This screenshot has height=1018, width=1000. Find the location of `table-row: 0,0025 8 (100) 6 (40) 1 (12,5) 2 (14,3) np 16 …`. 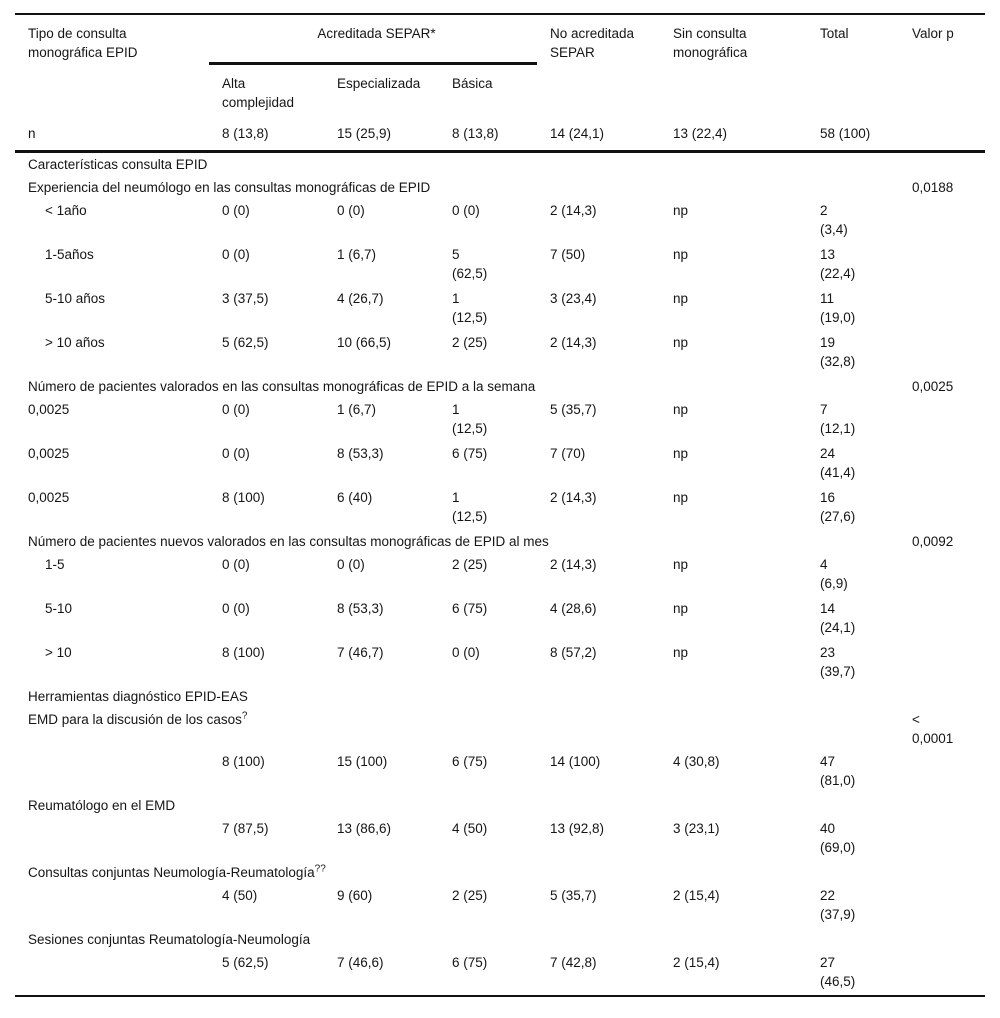

table-row: 0,0025 8 (100) 6 (40) 1 (12,5) 2 (14,3) np 16 … is located at coordinates (500, 508).